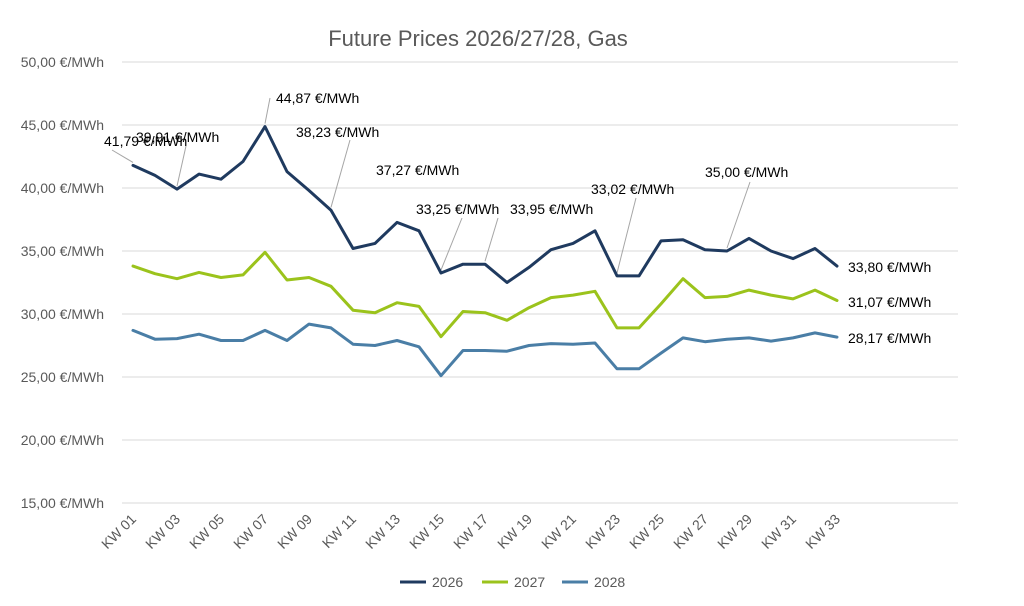 The width and height of the screenshot is (1024, 606). Describe the element at coordinates (382, 531) in the screenshot. I see `x-tick-label: KW 13` at that location.